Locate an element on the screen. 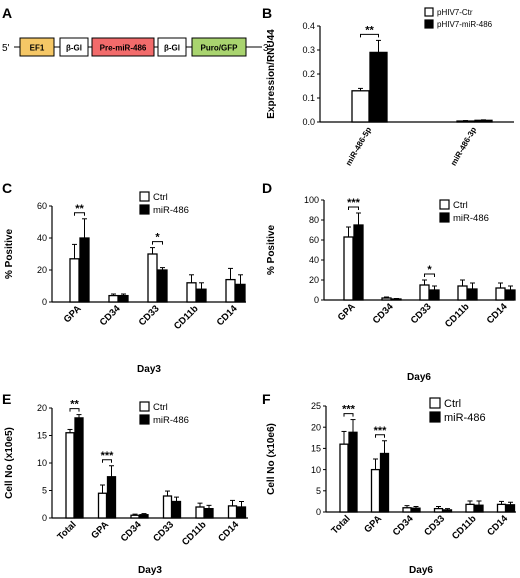  y-tick-label: 15 is located at coordinates (316, 449).